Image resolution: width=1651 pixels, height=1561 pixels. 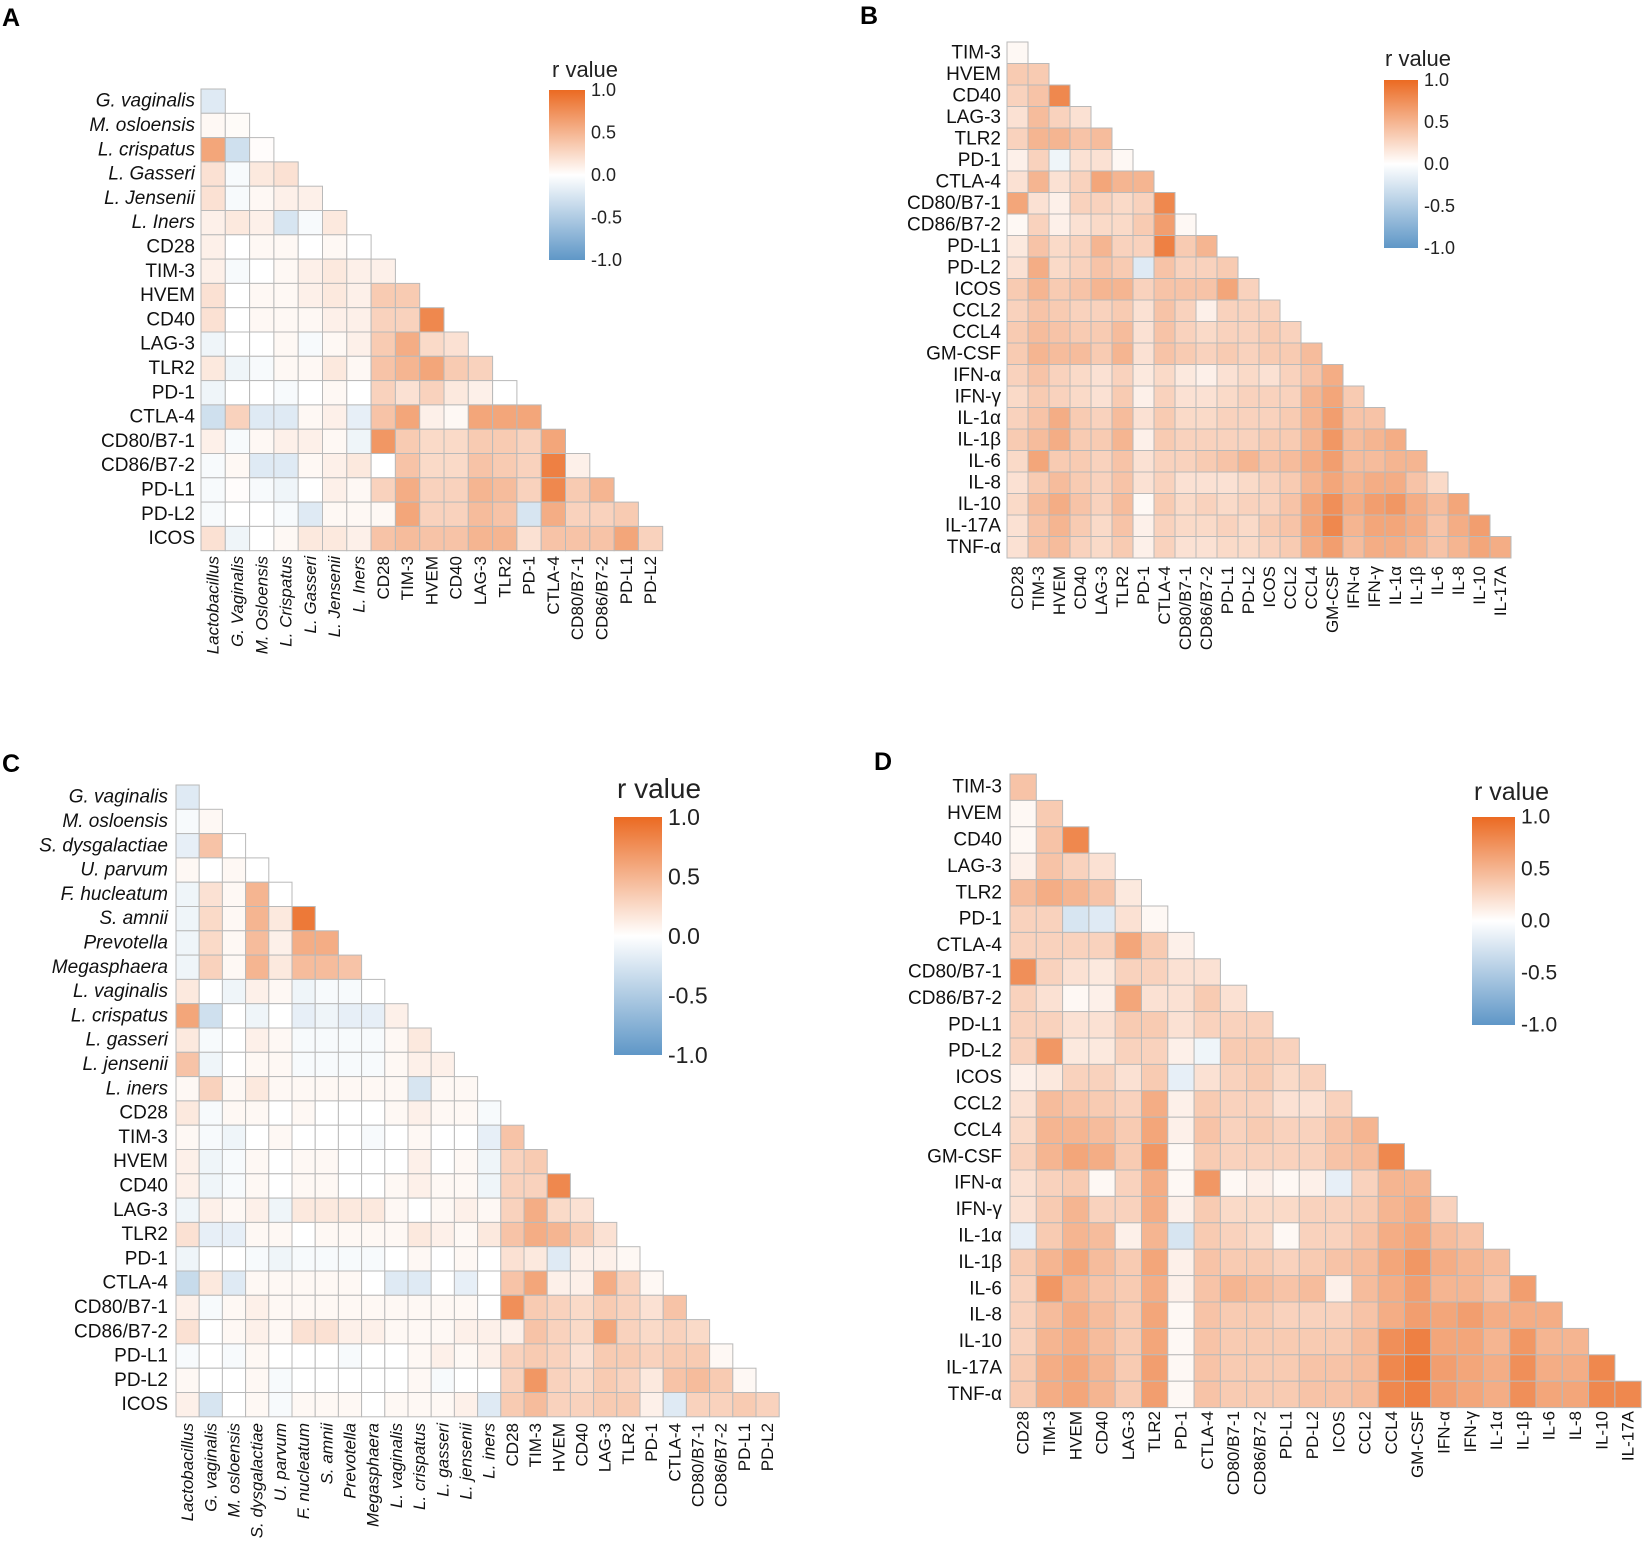 What do you see at coordinates (172, 368) in the screenshot?
I see `row-label: TLR2` at bounding box center [172, 368].